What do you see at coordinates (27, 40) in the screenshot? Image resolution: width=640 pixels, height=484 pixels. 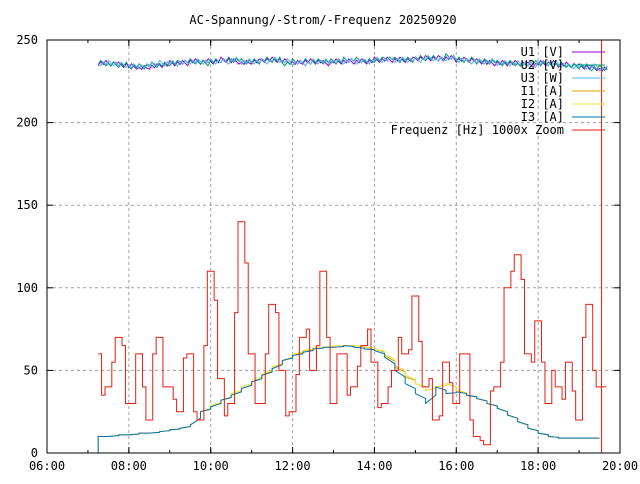 I see `y-tick-label: 250` at bounding box center [27, 40].